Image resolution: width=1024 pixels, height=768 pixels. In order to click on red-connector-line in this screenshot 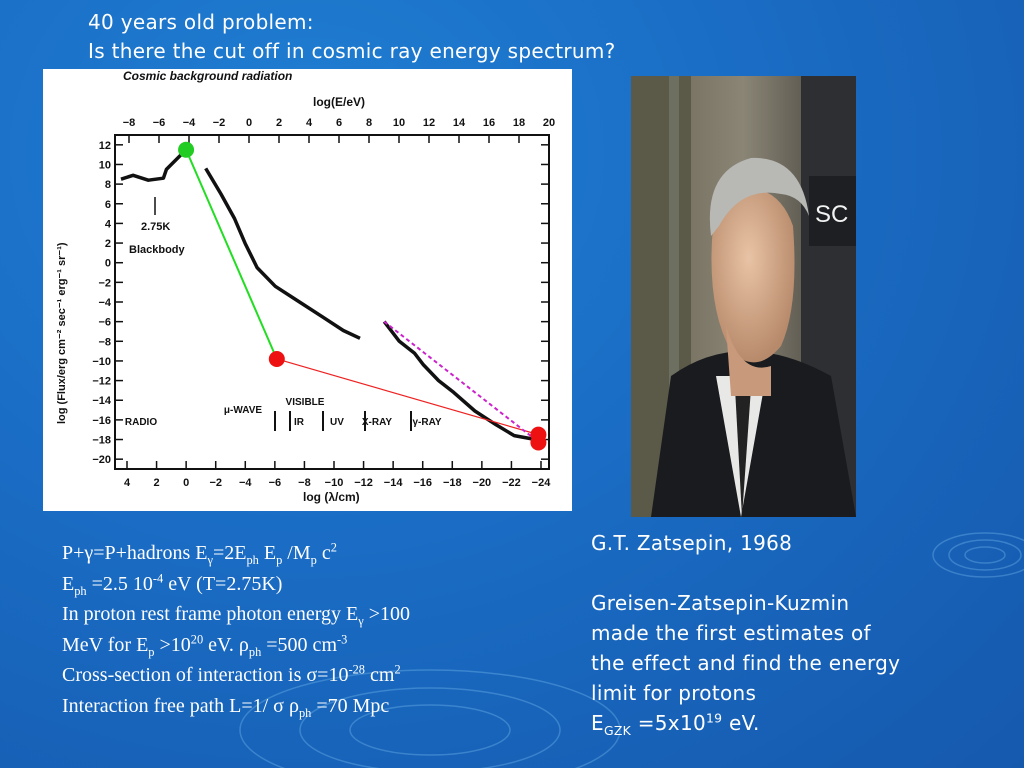, I will do `click(407, 397)`.